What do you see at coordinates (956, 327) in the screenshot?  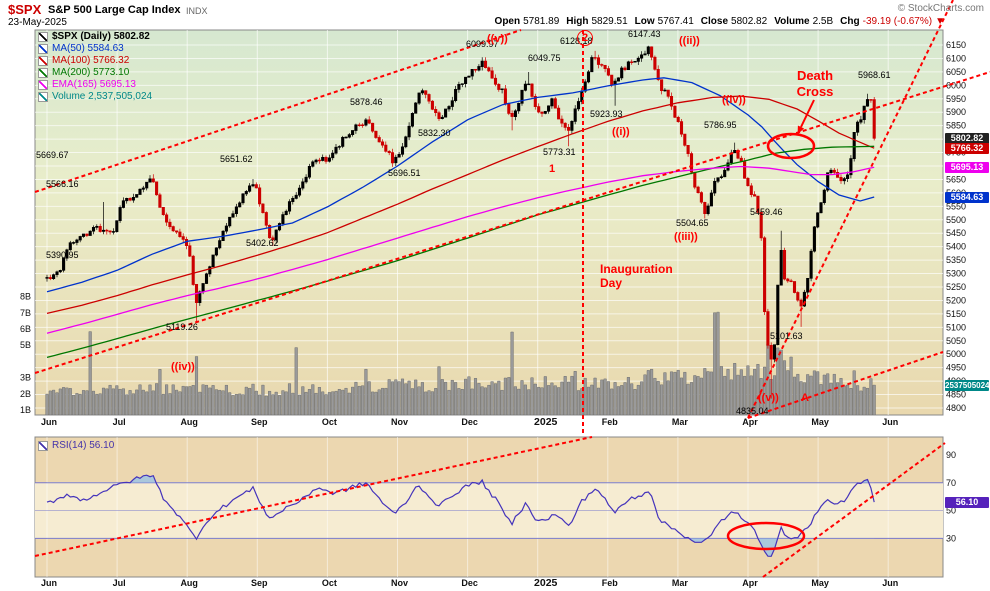 I see `svg-text: 5100` at bounding box center [956, 327].